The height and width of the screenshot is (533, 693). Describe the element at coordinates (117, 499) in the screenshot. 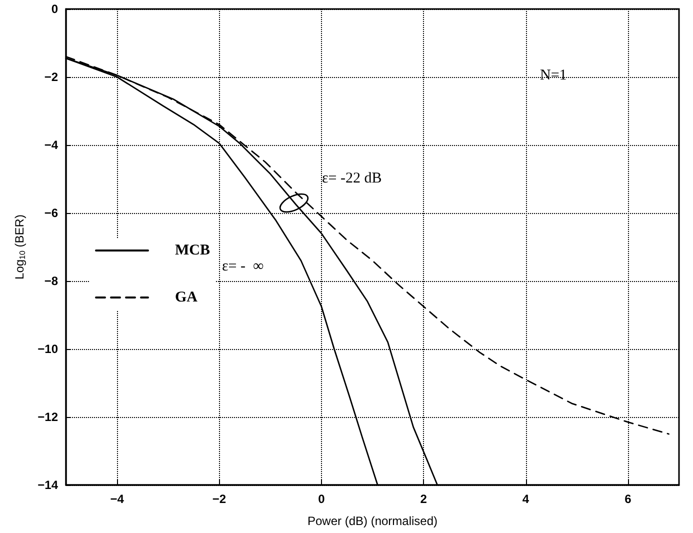

I see `x-tick-label: −4` at that location.